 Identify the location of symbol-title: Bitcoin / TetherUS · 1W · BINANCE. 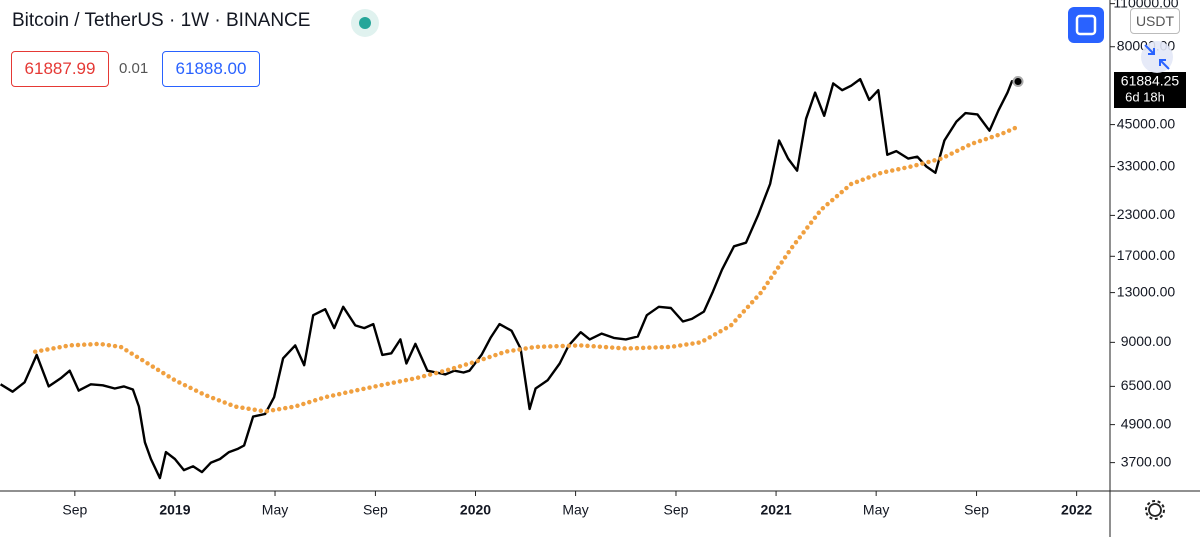
(161, 20).